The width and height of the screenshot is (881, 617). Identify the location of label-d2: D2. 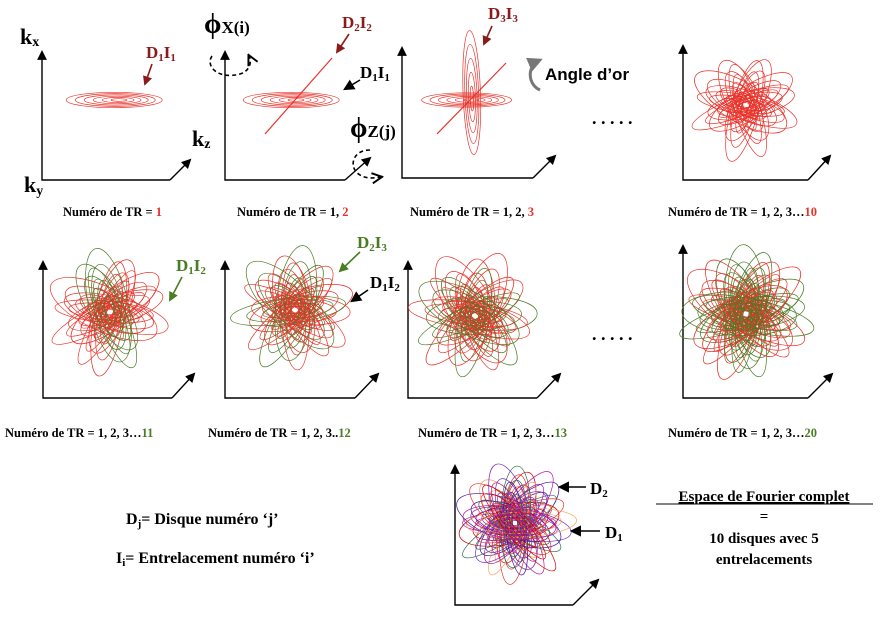
(599, 489).